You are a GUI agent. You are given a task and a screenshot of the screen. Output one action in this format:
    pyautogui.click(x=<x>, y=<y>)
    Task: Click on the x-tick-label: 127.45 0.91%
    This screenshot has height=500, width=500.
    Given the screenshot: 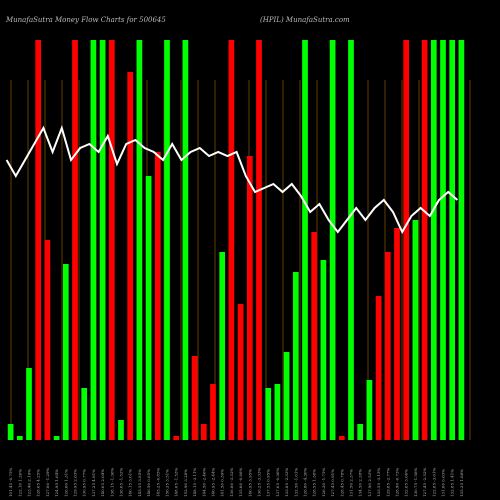 What is the action you would take?
    pyautogui.click(x=332, y=483)
    